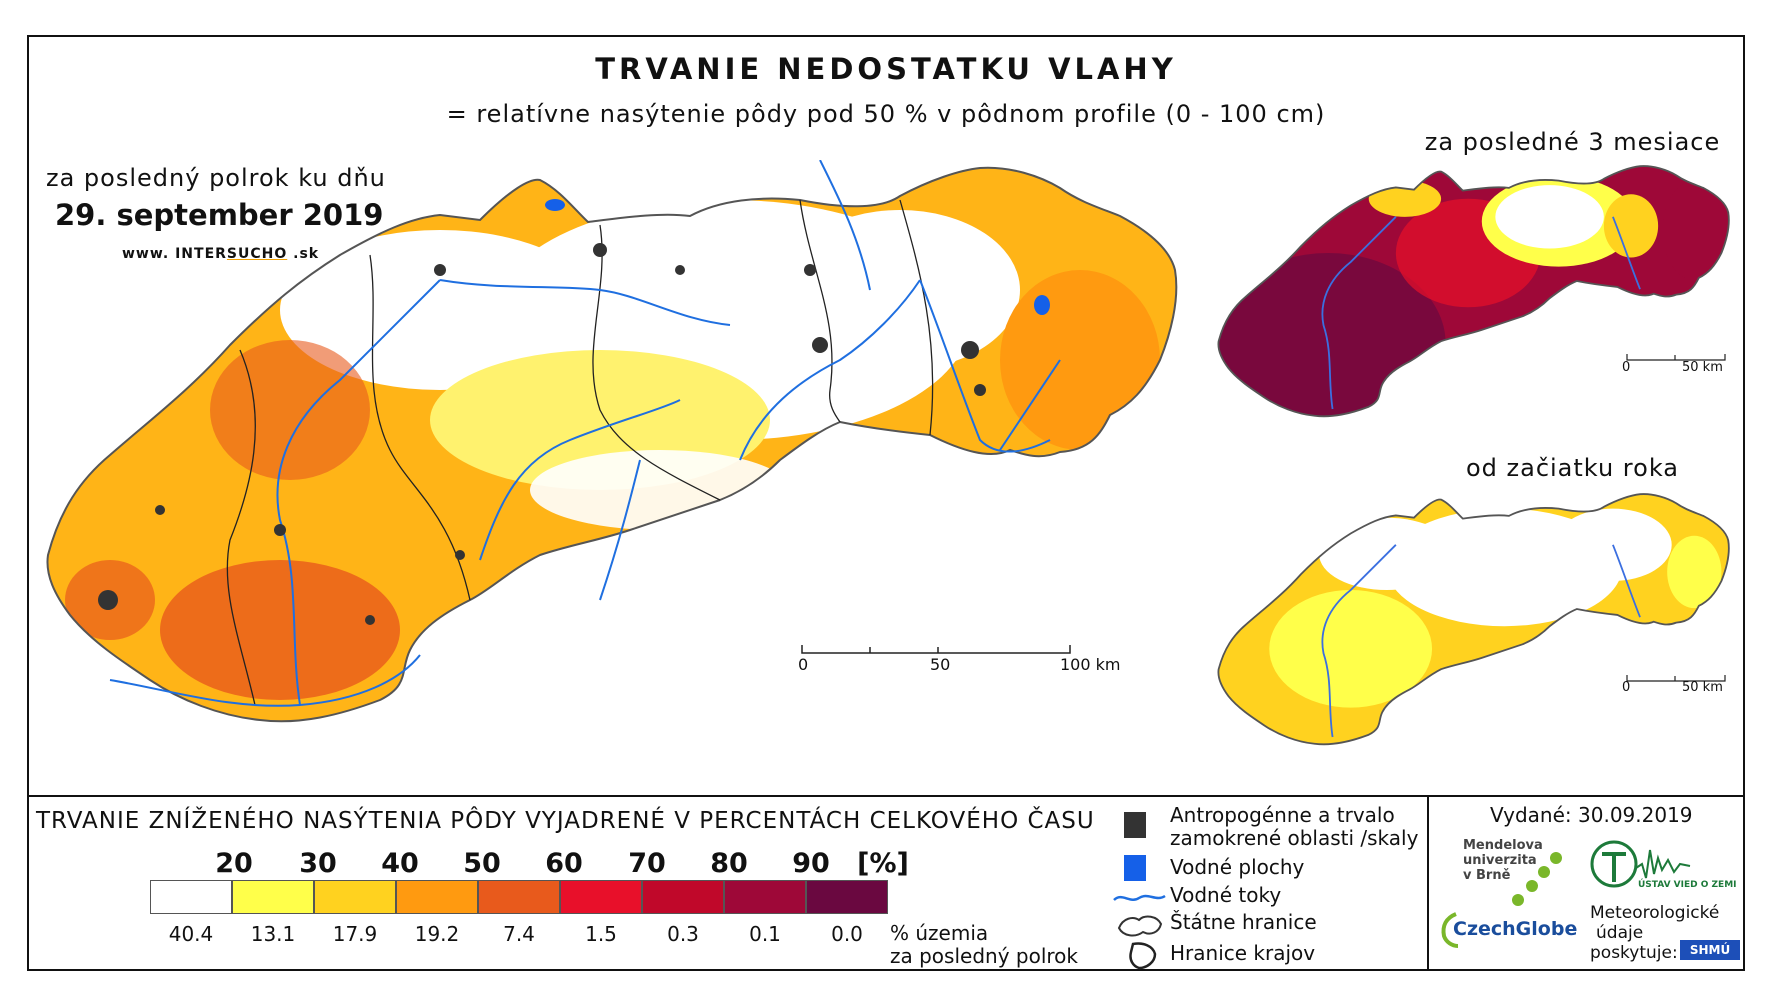 The image size is (1772, 1003). What do you see at coordinates (355, 934) in the screenshot?
I see `legend-share-2: 17.9` at bounding box center [355, 934].